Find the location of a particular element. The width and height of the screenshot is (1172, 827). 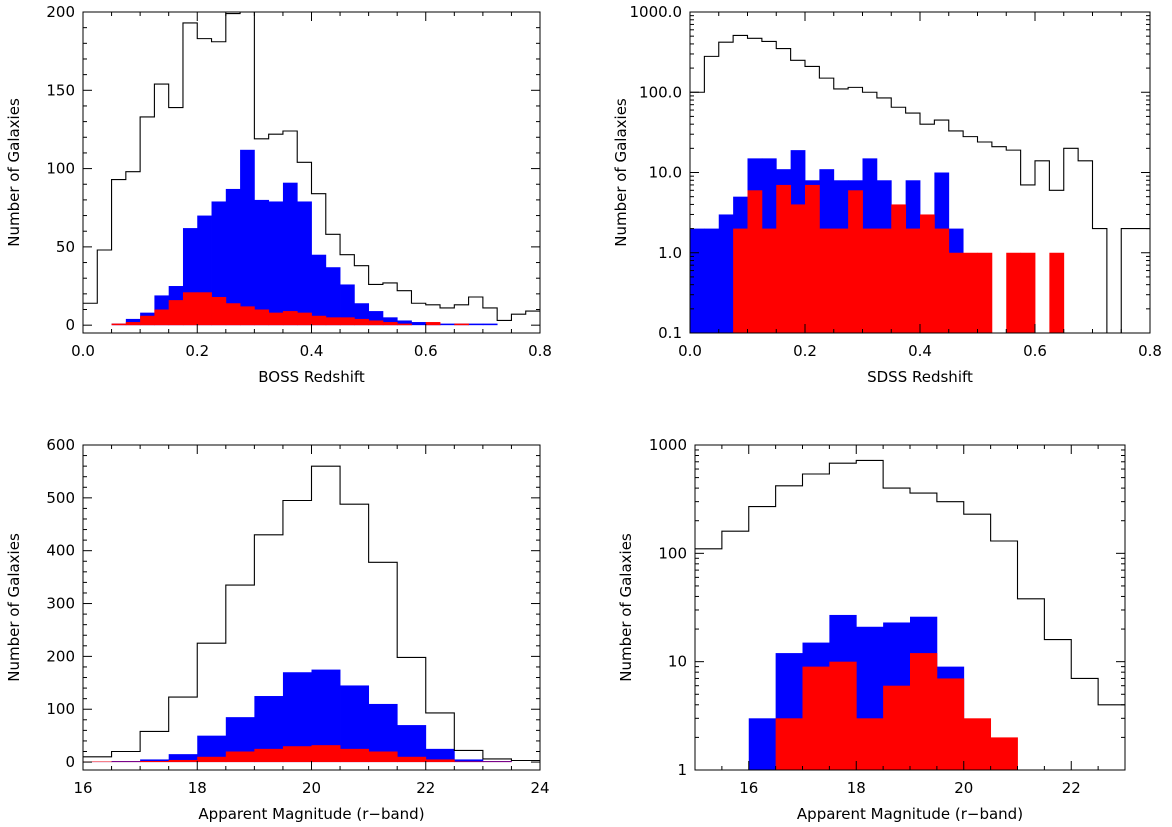

plot-area is located at coordinates (311, 614).